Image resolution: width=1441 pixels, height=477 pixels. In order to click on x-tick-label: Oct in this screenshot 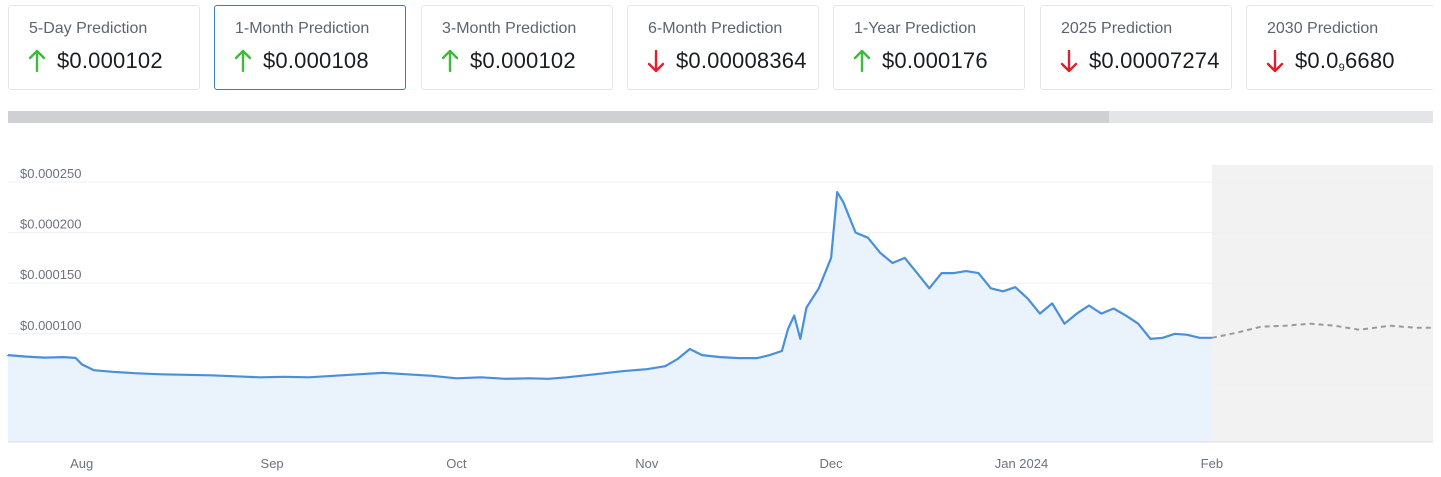, I will do `click(456, 463)`.